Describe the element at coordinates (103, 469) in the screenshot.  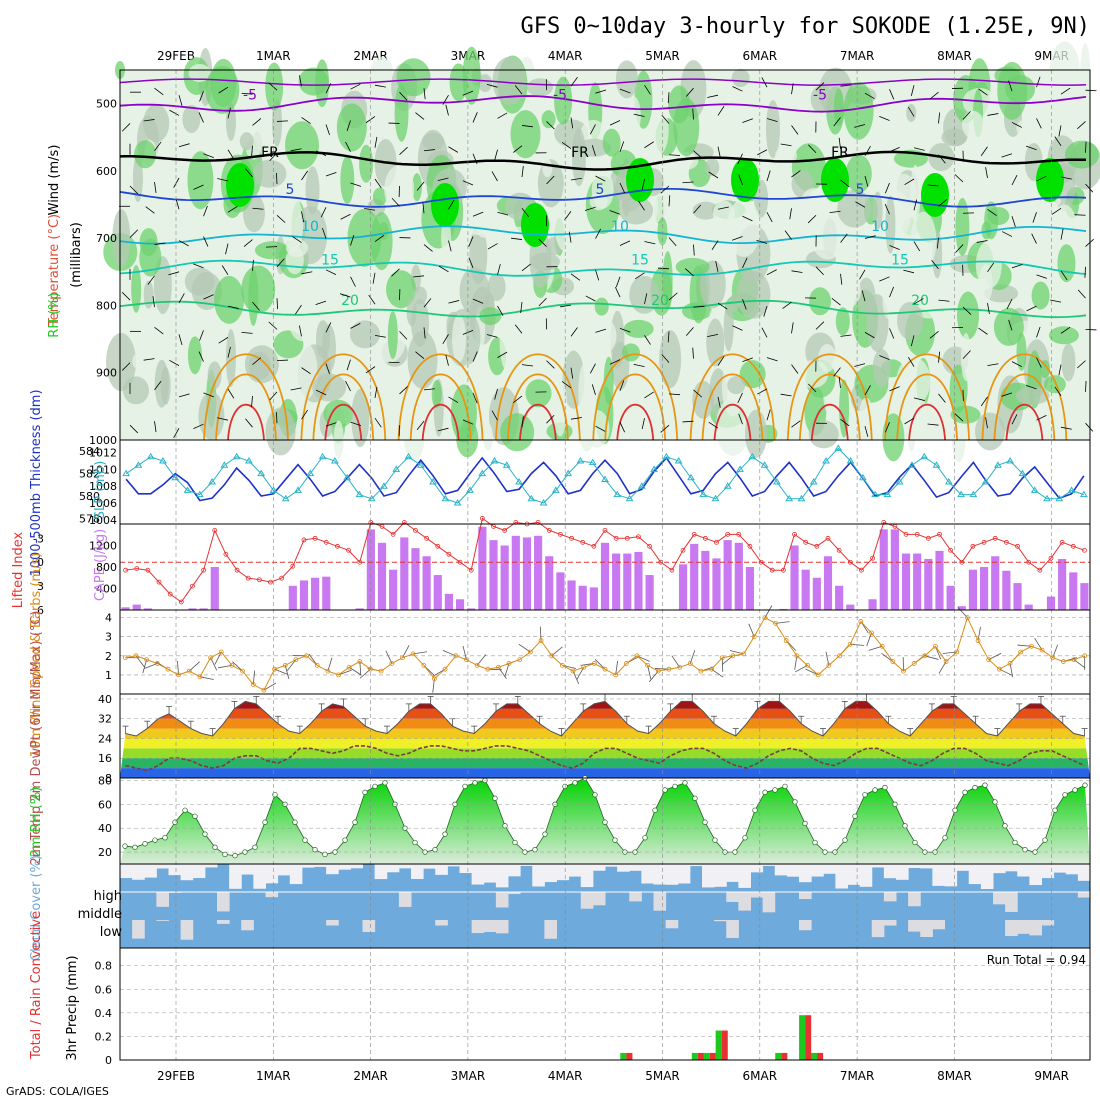
I see `slp-tick: 1010` at that location.